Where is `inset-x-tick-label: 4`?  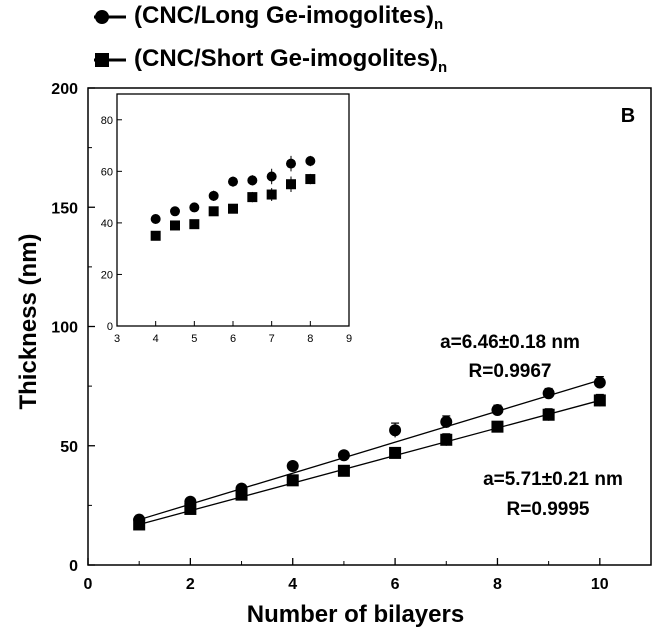 inset-x-tick-label: 4 is located at coordinates (156, 339).